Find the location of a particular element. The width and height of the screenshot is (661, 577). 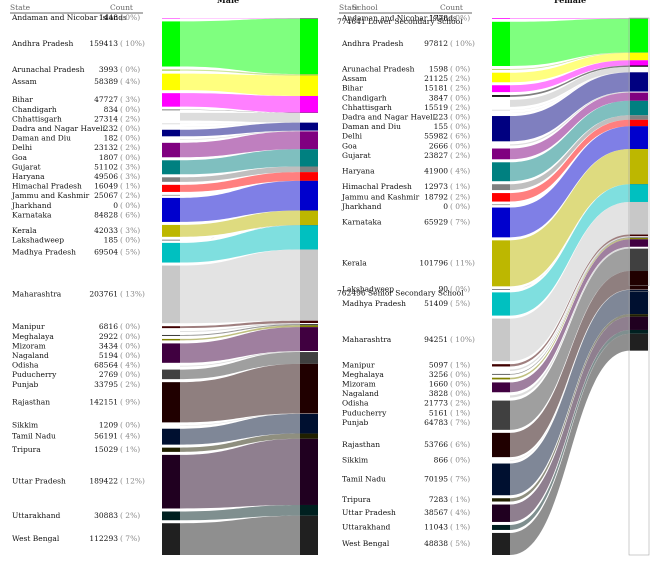

count-label: 68564 is located at coordinates (106, 365).